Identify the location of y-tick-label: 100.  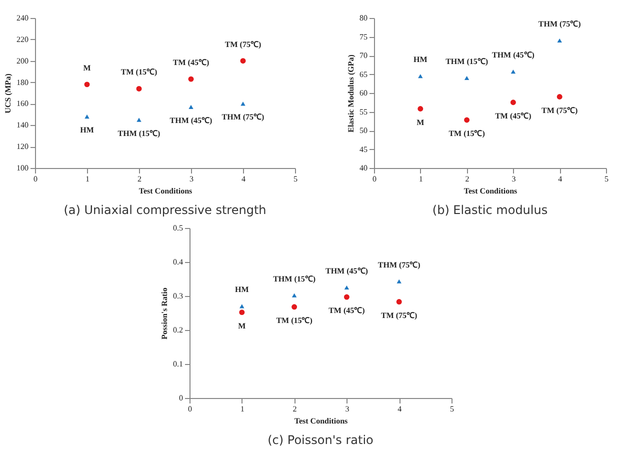
(22, 168).